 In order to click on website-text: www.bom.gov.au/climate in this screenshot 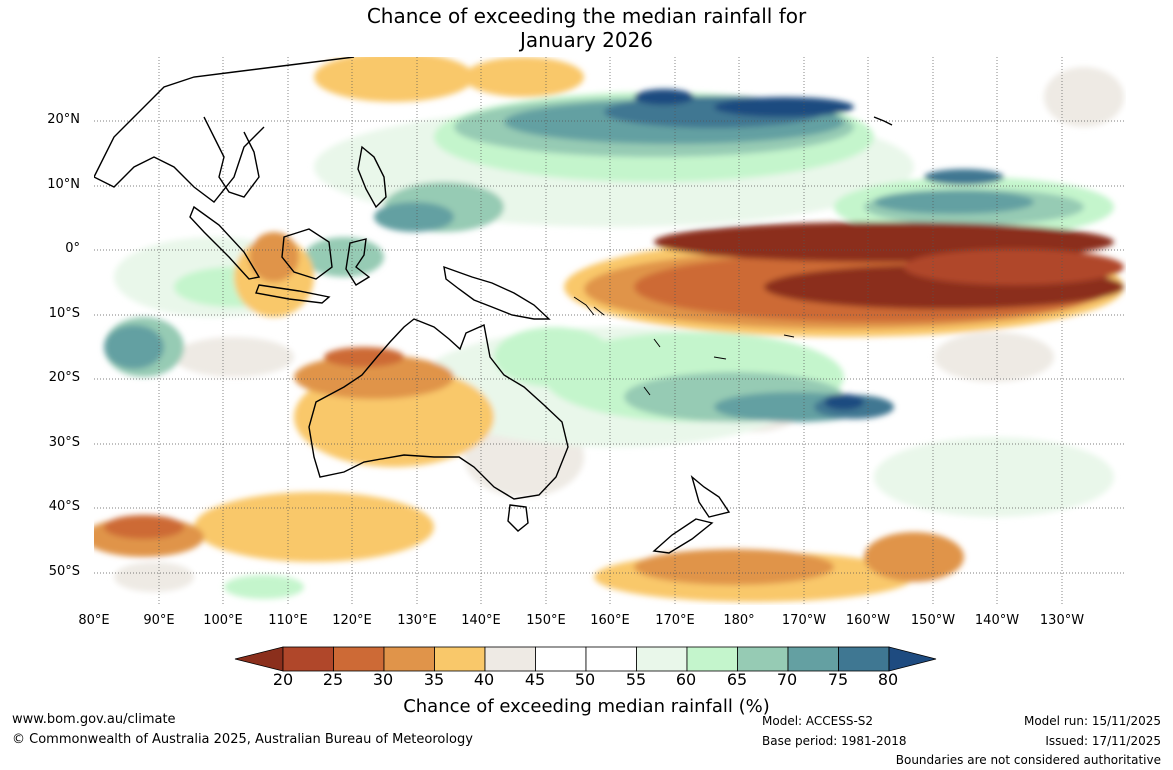, I will do `click(94, 719)`.